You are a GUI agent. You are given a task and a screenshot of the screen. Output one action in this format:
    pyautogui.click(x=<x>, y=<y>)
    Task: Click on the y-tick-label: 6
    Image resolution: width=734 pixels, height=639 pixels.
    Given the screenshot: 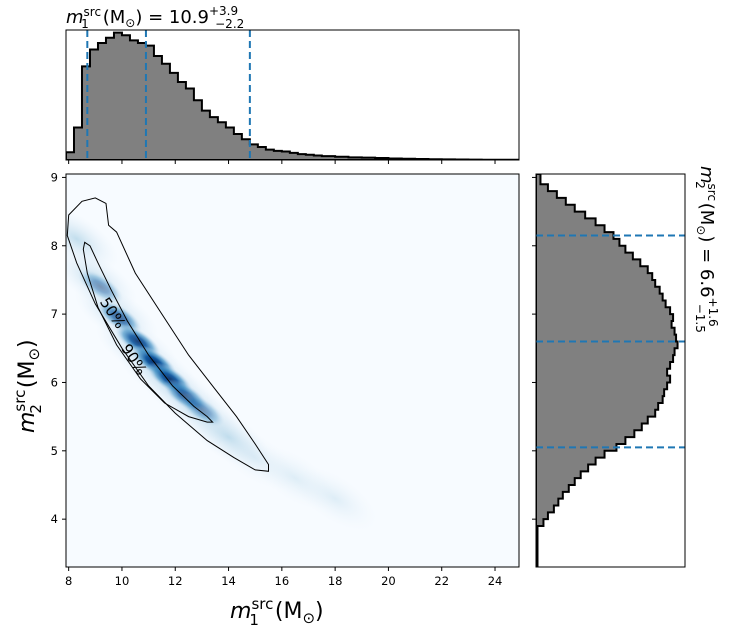 What is the action you would take?
    pyautogui.click(x=54, y=382)
    